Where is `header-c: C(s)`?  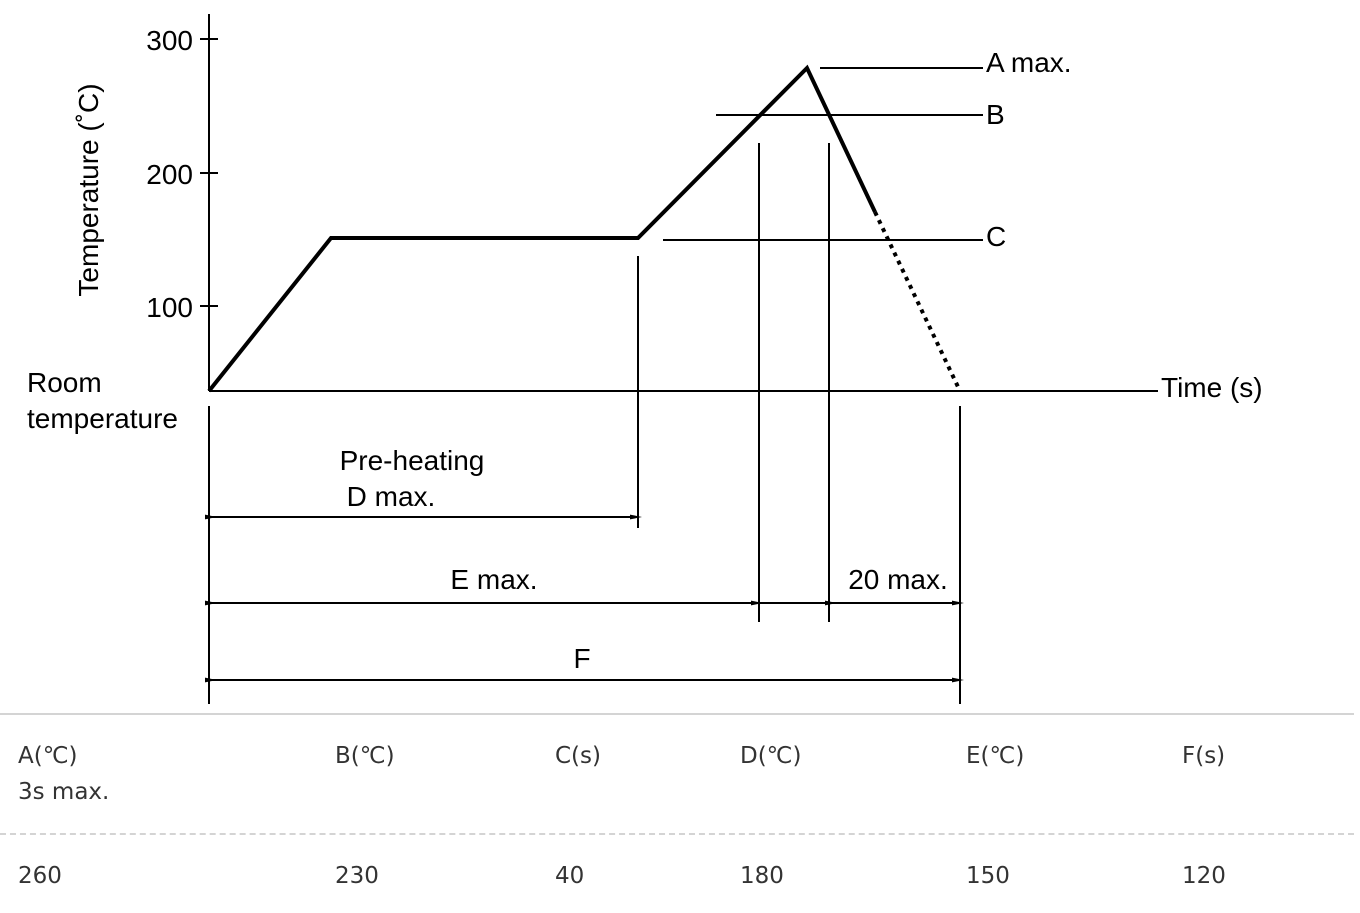
header-c: C(s) is located at coordinates (578, 756).